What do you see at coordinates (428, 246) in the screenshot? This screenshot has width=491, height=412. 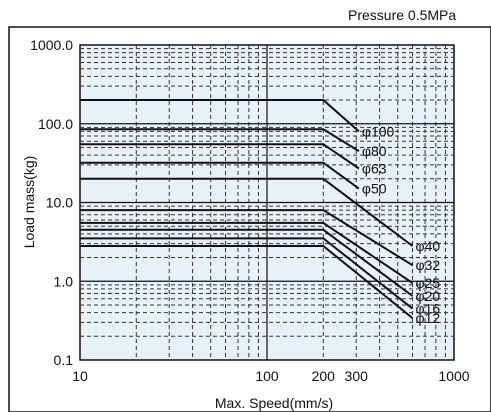 I see `series-label: φ40` at bounding box center [428, 246].